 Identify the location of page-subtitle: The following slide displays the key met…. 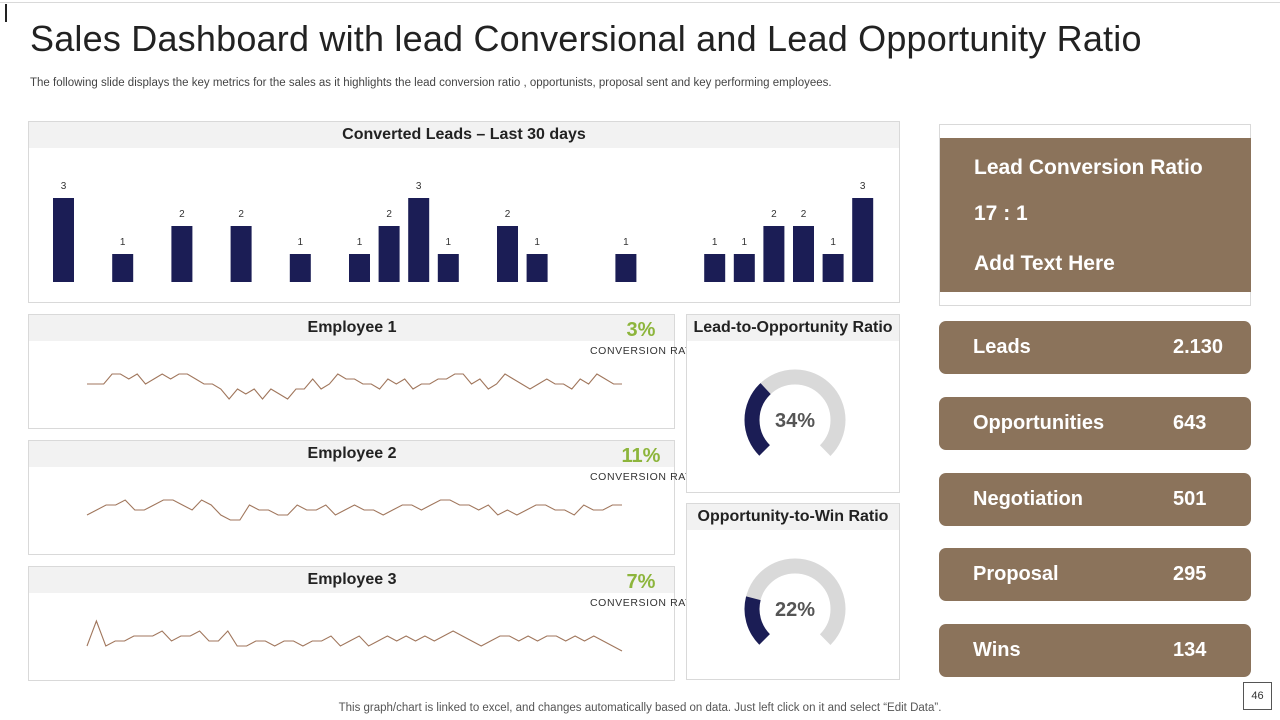
(431, 83).